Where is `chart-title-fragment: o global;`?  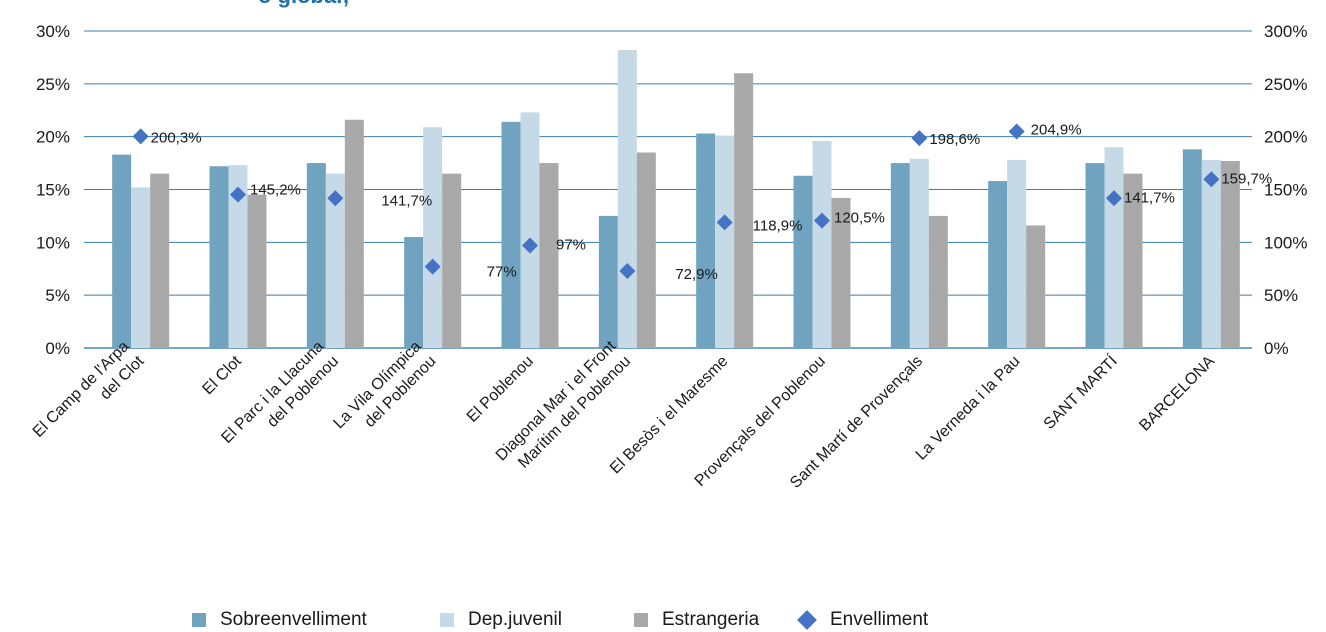
chart-title-fragment: o global; is located at coordinates (304, 4).